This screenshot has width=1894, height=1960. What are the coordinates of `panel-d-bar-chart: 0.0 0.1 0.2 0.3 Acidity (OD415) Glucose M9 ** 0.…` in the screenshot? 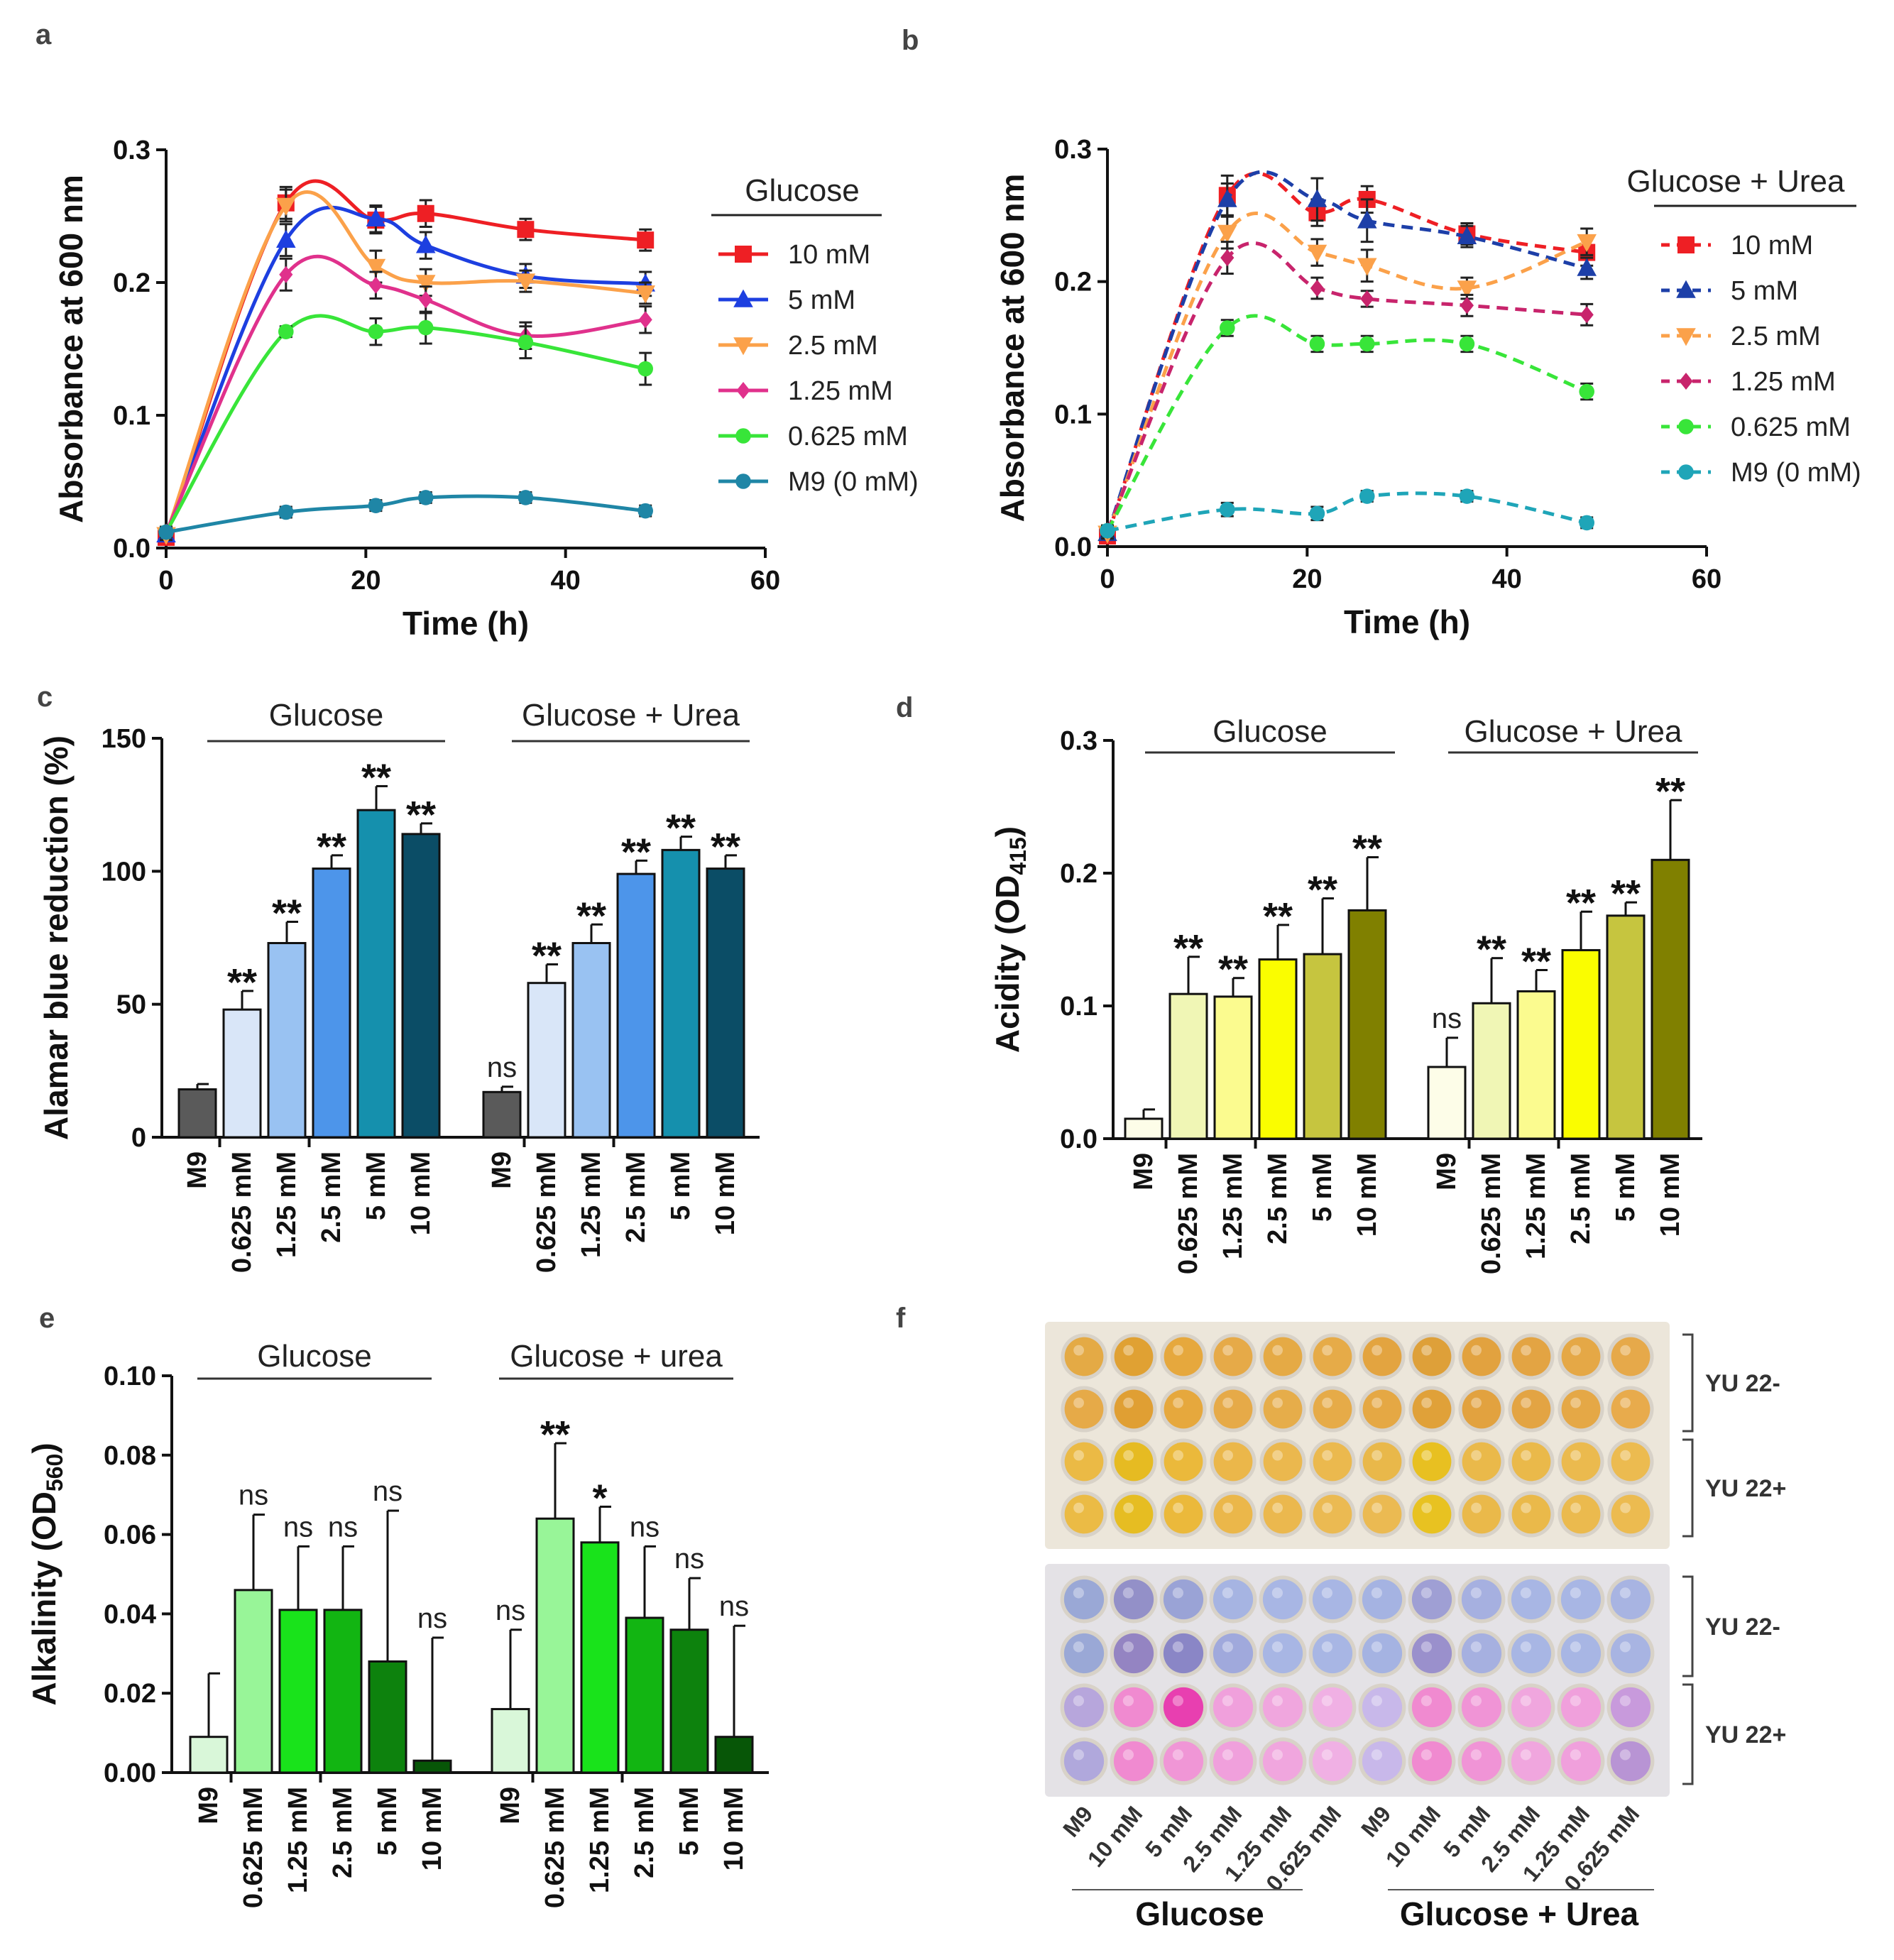 It's located at (1346, 994).